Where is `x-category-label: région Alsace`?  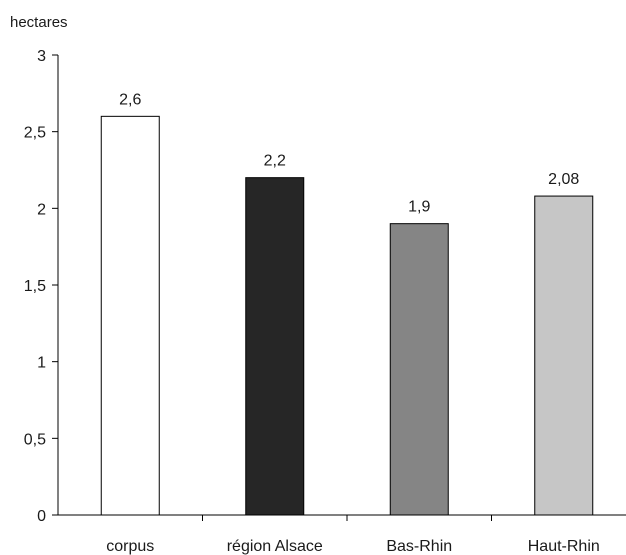
x-category-label: région Alsace is located at coordinates (275, 546).